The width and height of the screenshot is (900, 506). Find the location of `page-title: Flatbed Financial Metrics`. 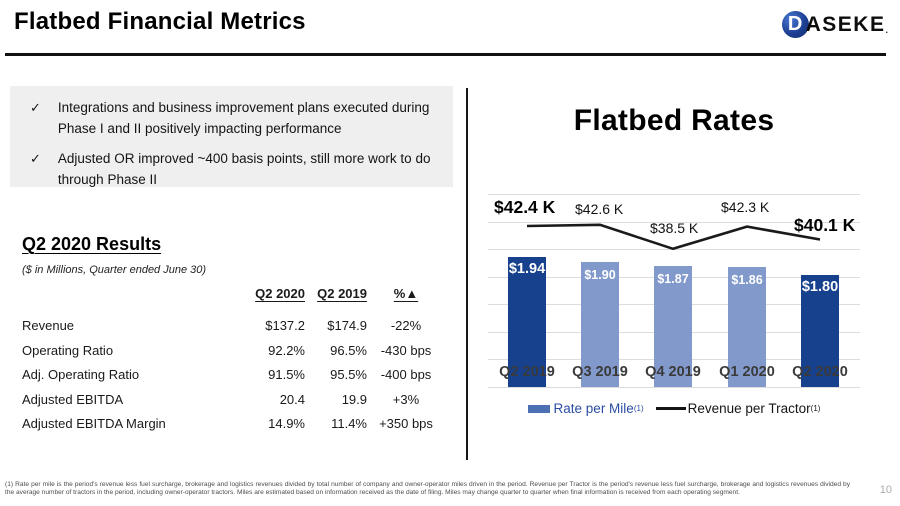

page-title: Flatbed Financial Metrics is located at coordinates (160, 21).